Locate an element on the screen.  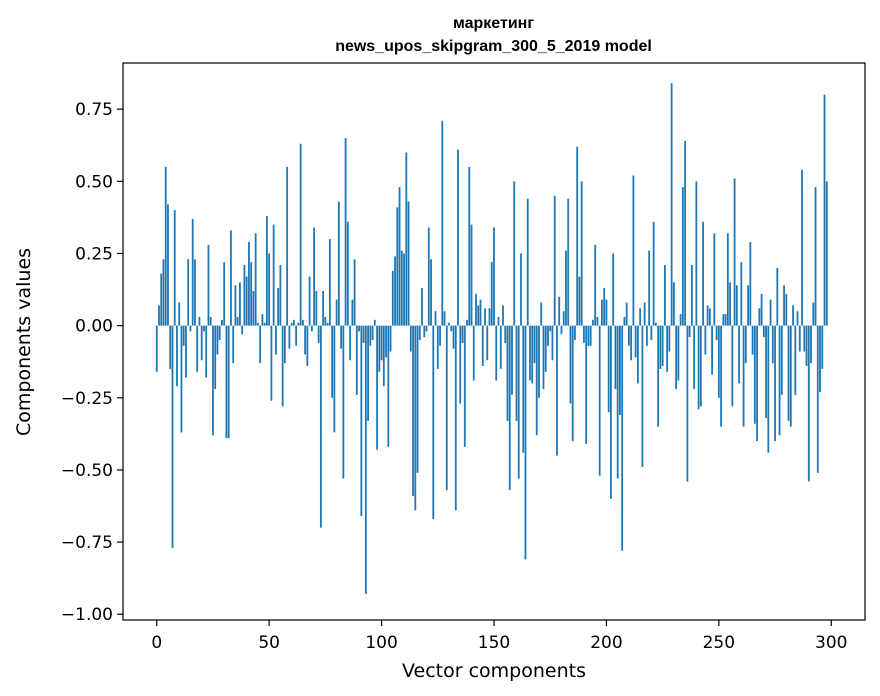
chart-title: маркетинг is located at coordinates (493, 23).